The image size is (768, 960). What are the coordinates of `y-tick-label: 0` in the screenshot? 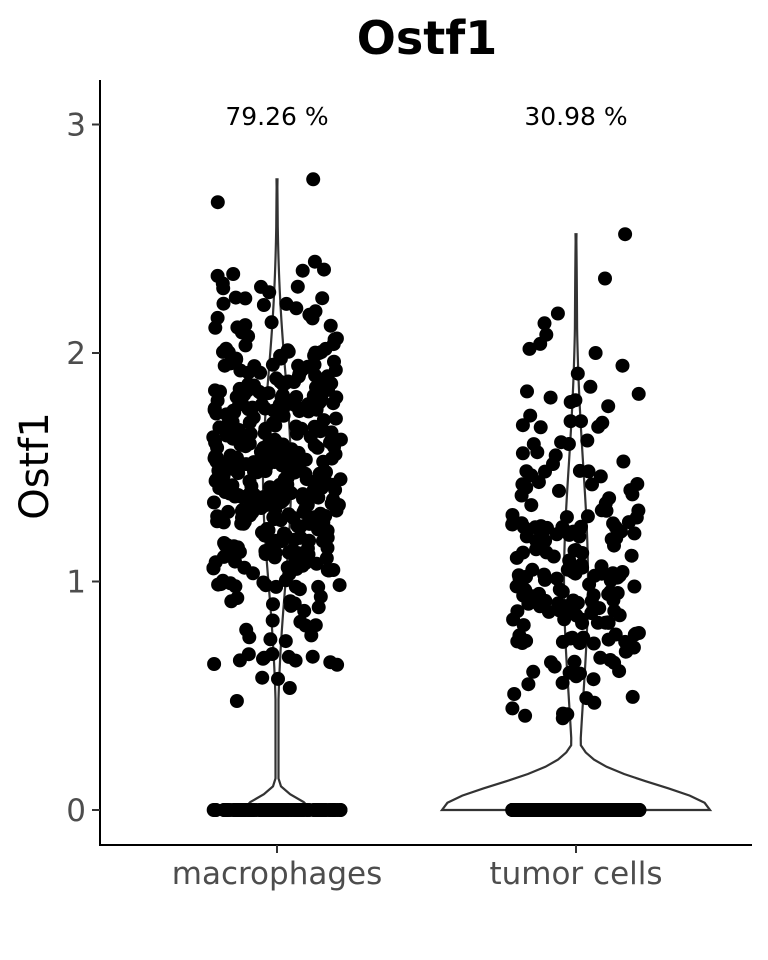 It's located at (76, 811).